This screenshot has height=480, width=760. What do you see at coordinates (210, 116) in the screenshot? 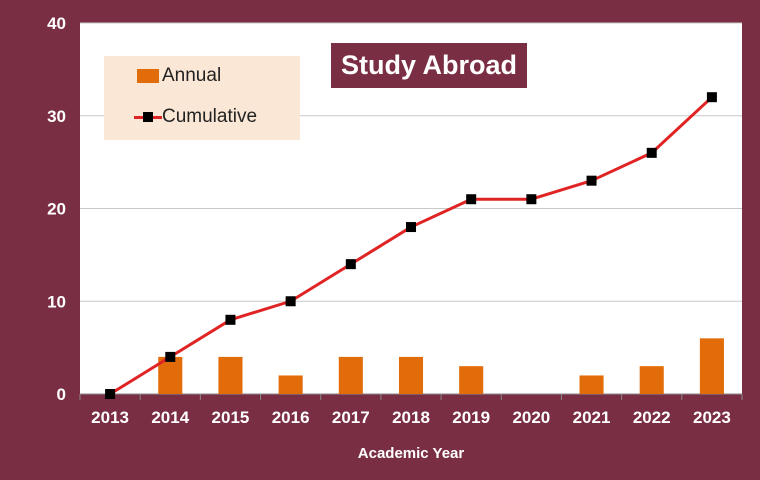
I see `legend-label-cumulative: Cumulative` at bounding box center [210, 116].